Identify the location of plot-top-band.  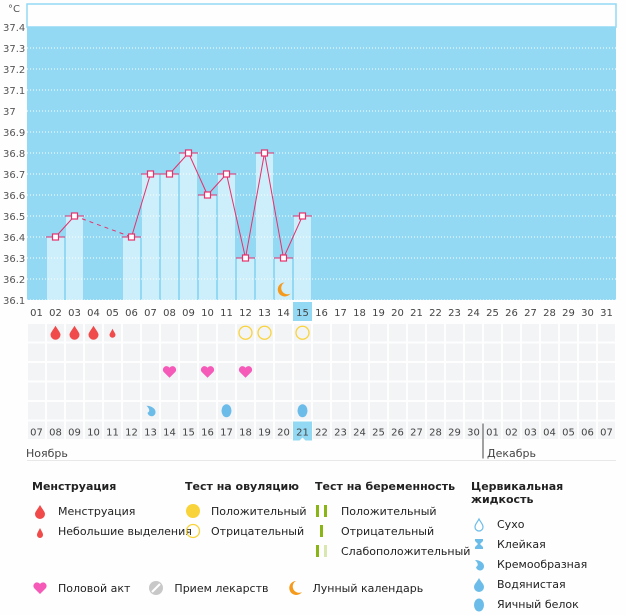
(321, 15).